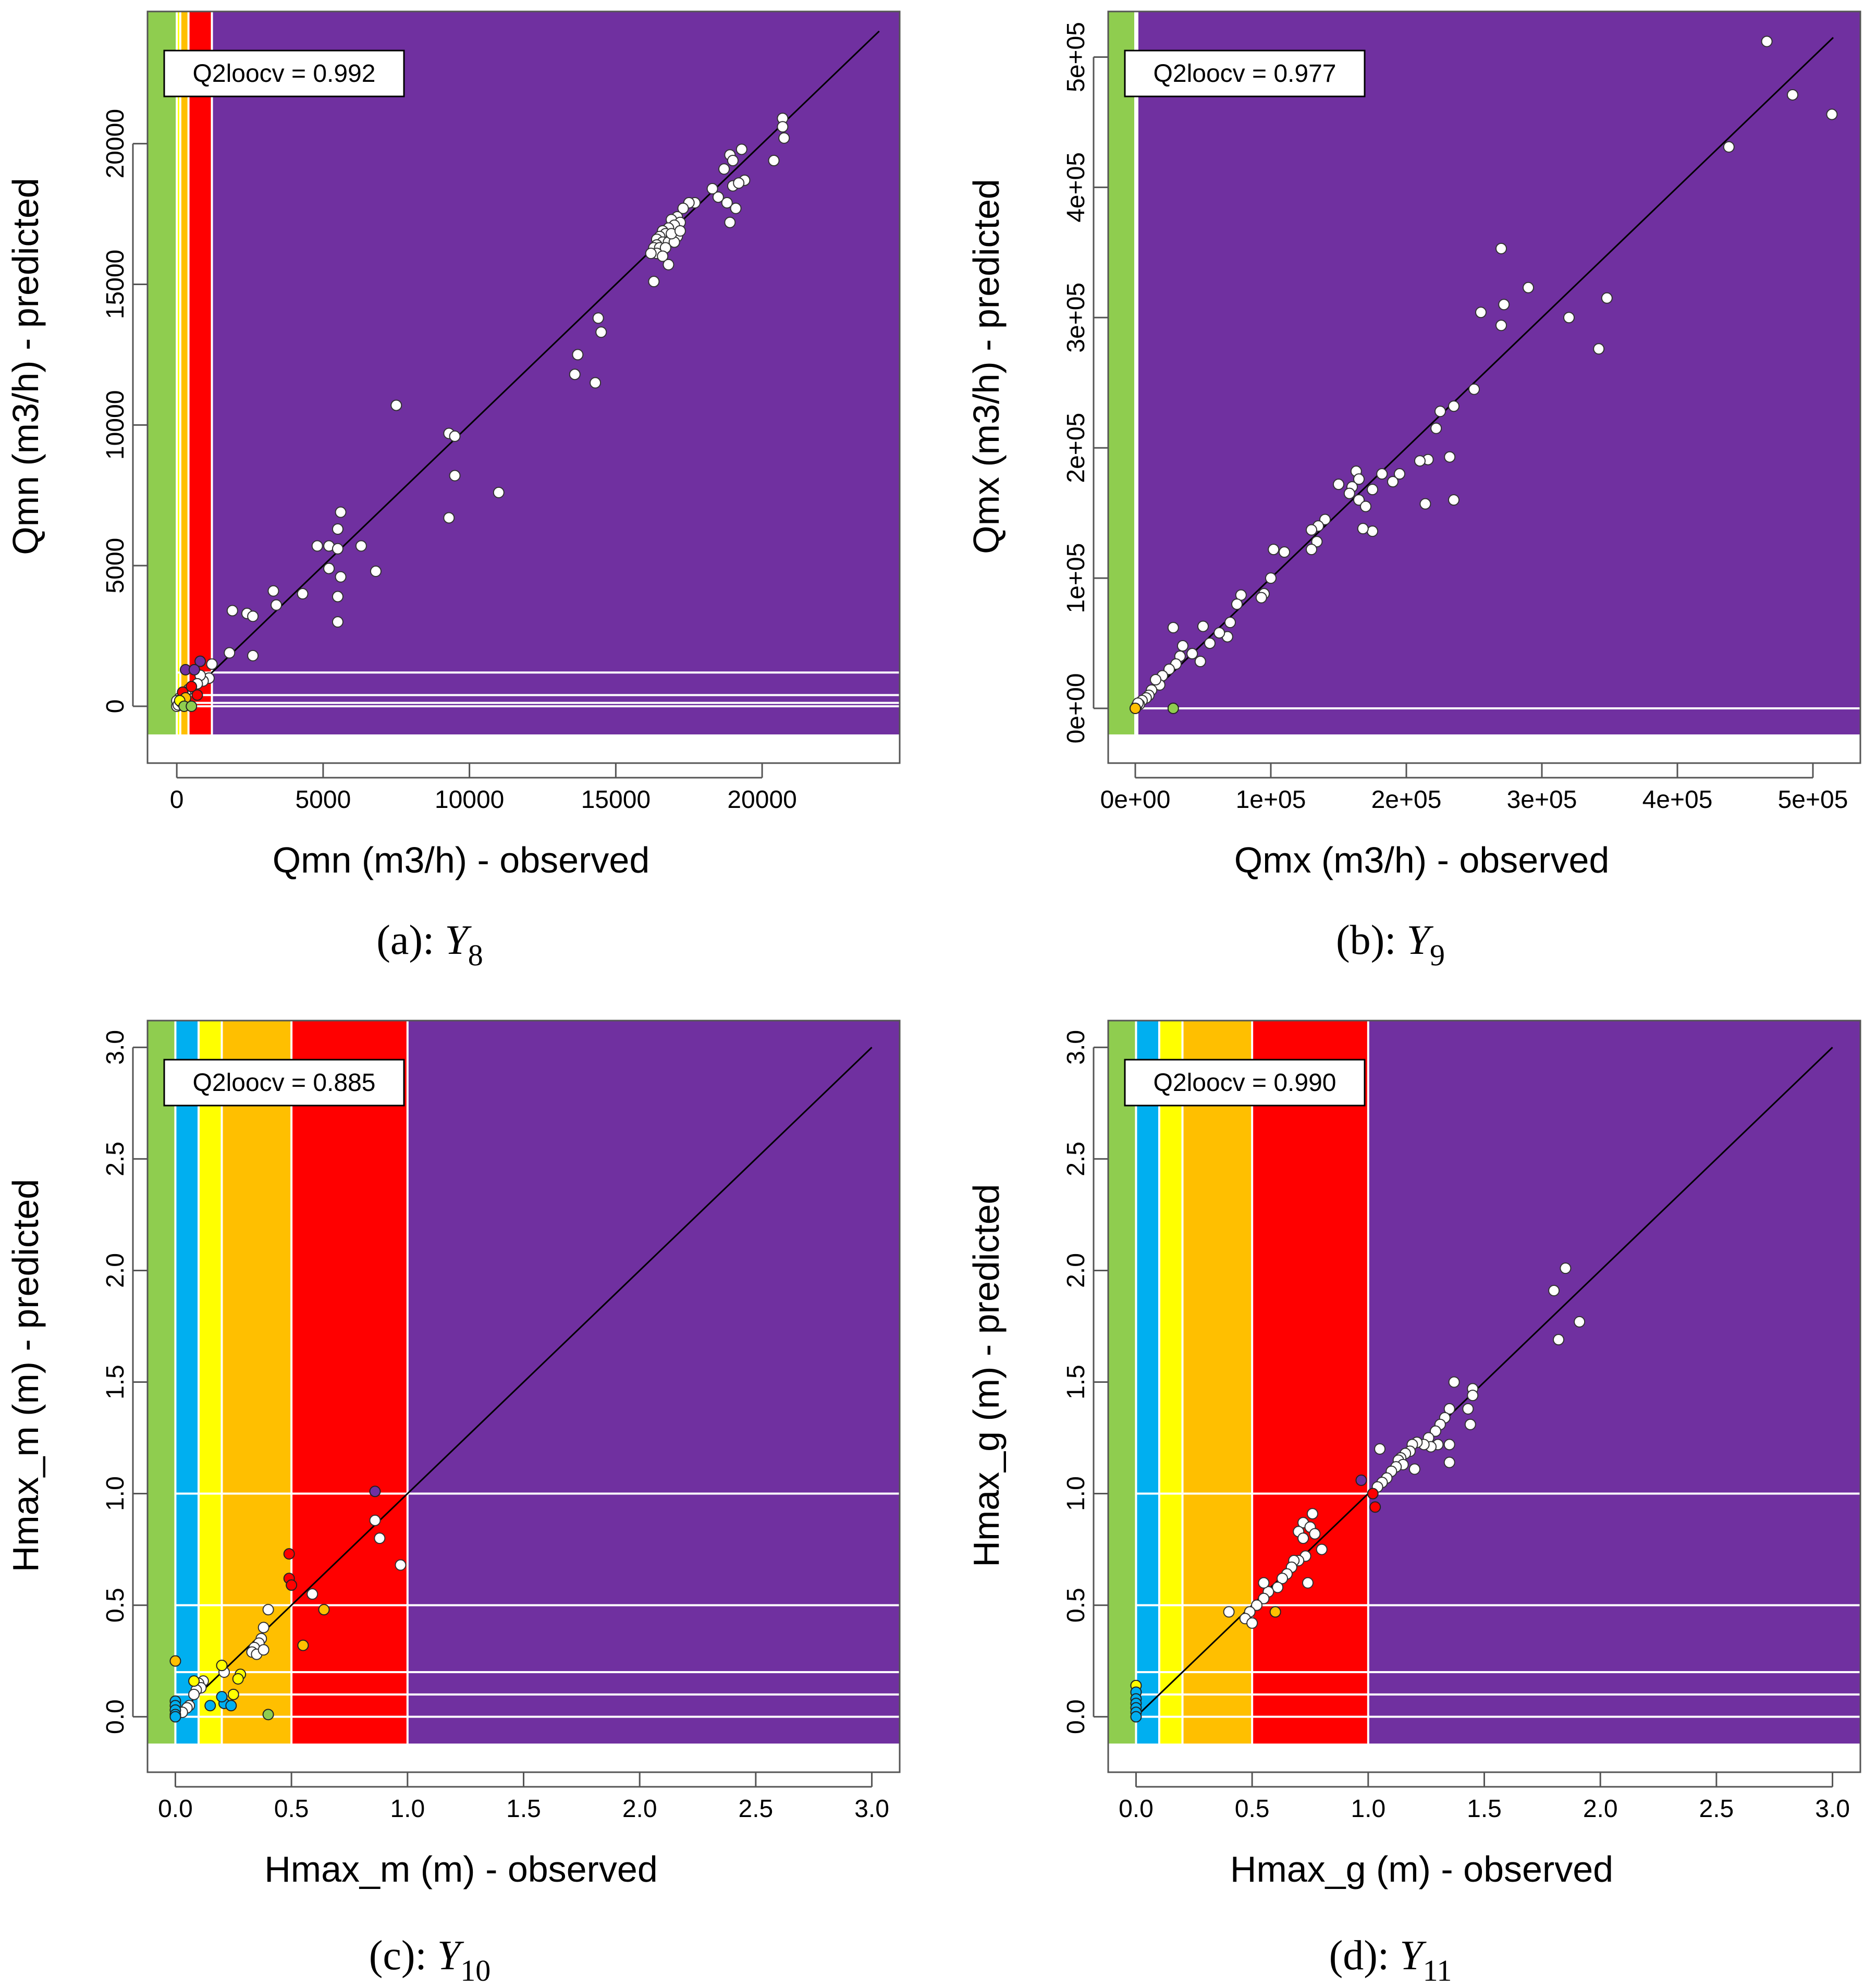  Describe the element at coordinates (430, 1960) in the screenshot. I see `panel-caption: (c): Y10` at that location.